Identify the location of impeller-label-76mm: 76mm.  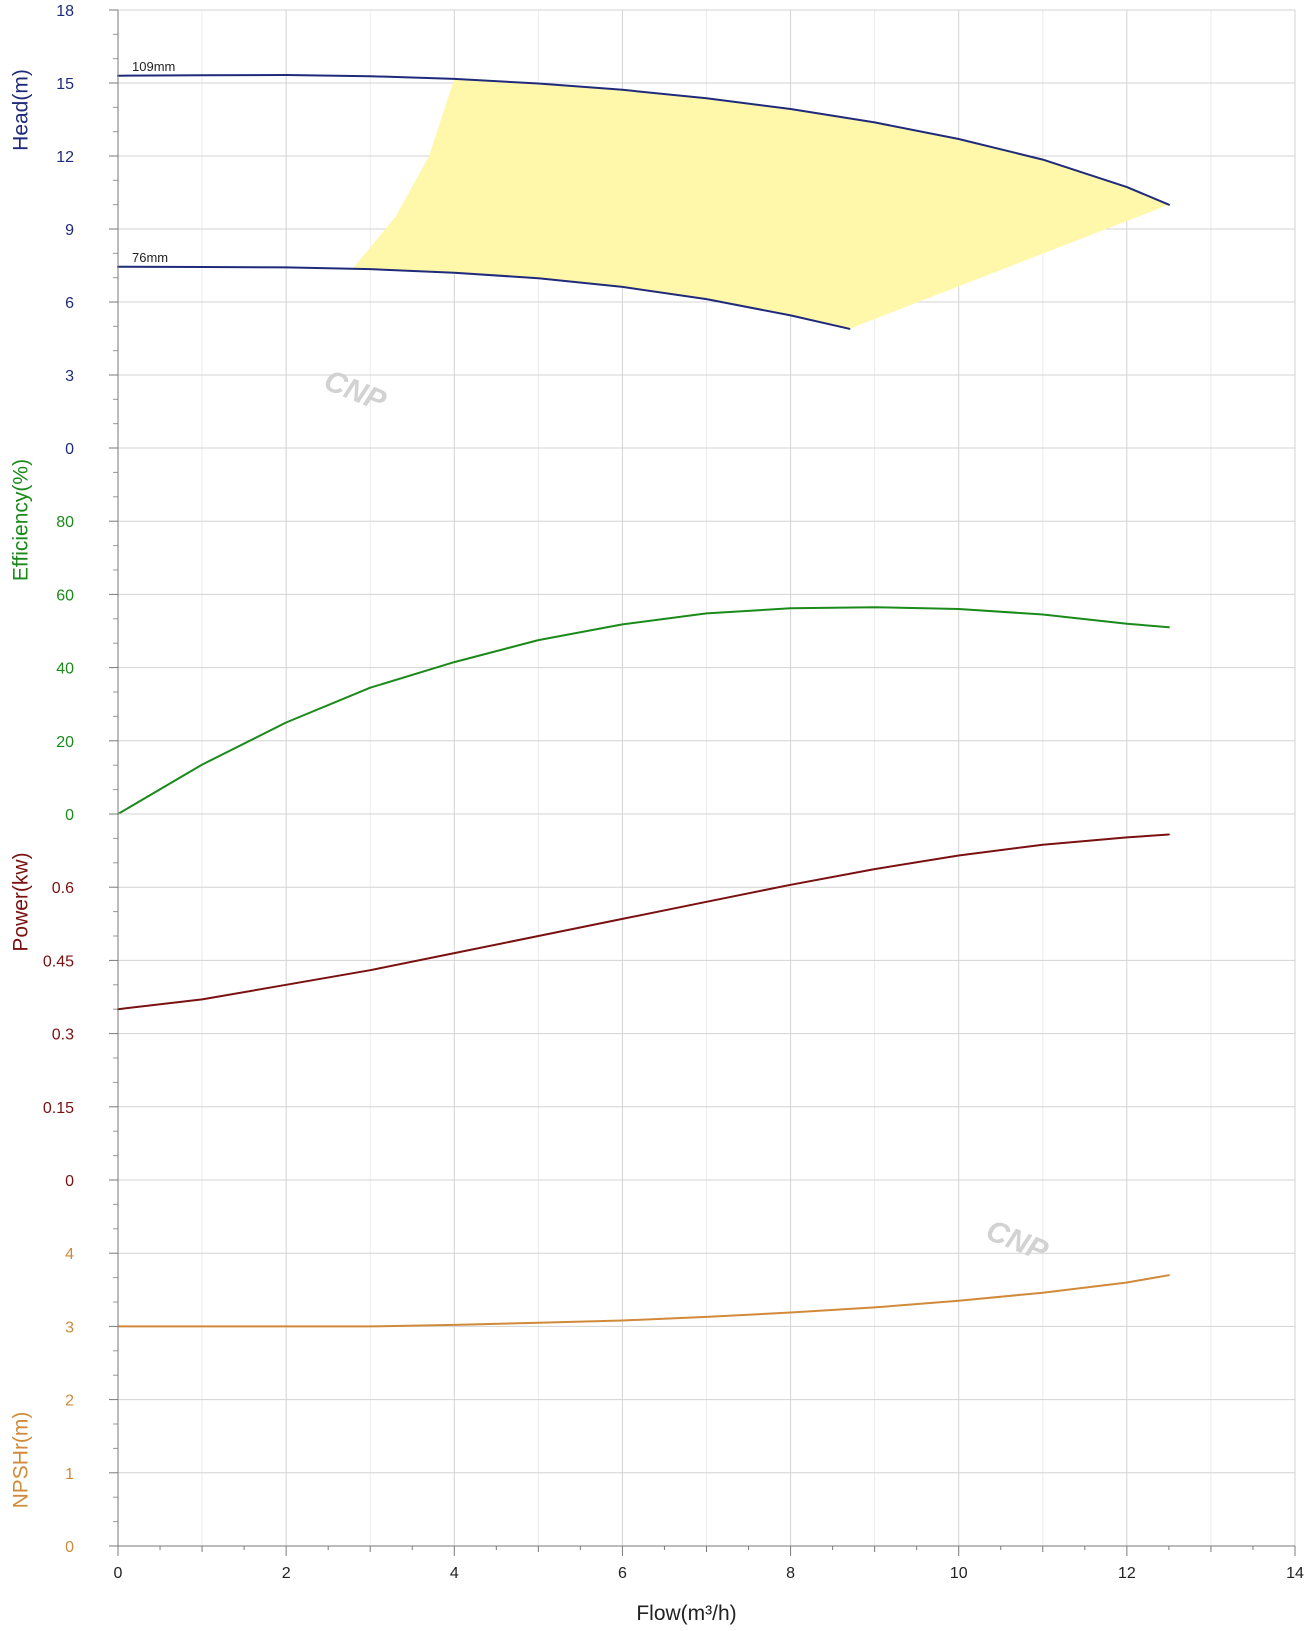
(150, 257).